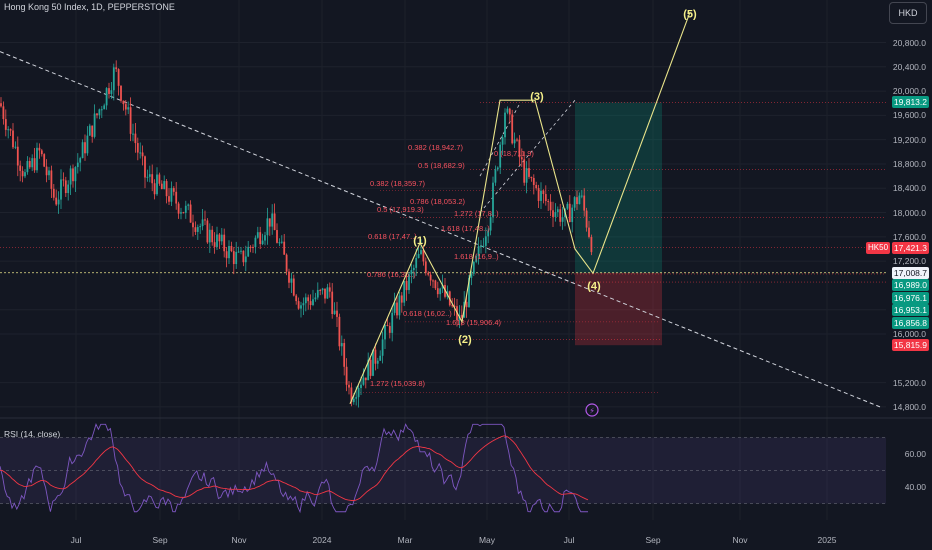 The image size is (932, 550). I want to click on price-tick-label: 20,800.0, so click(909, 42).